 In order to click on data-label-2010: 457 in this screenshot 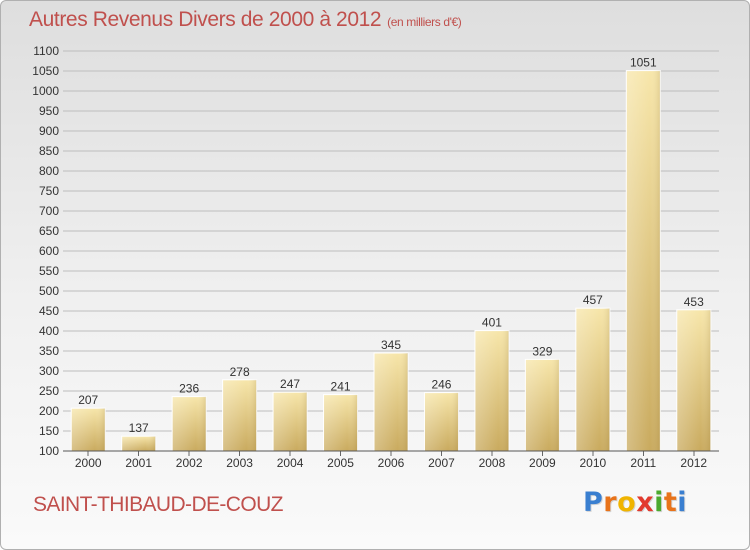, I will do `click(593, 300)`.